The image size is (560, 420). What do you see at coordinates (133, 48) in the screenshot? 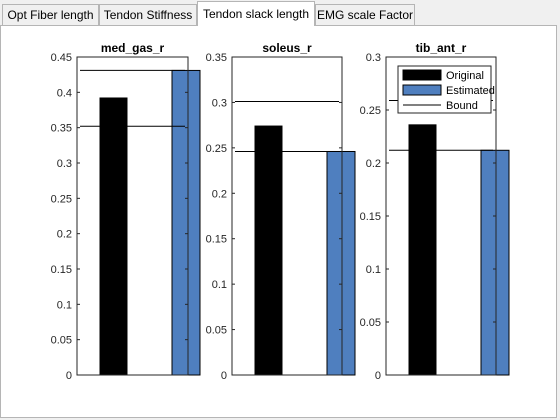
I see `chart-title: med_gas_r` at bounding box center [133, 48].